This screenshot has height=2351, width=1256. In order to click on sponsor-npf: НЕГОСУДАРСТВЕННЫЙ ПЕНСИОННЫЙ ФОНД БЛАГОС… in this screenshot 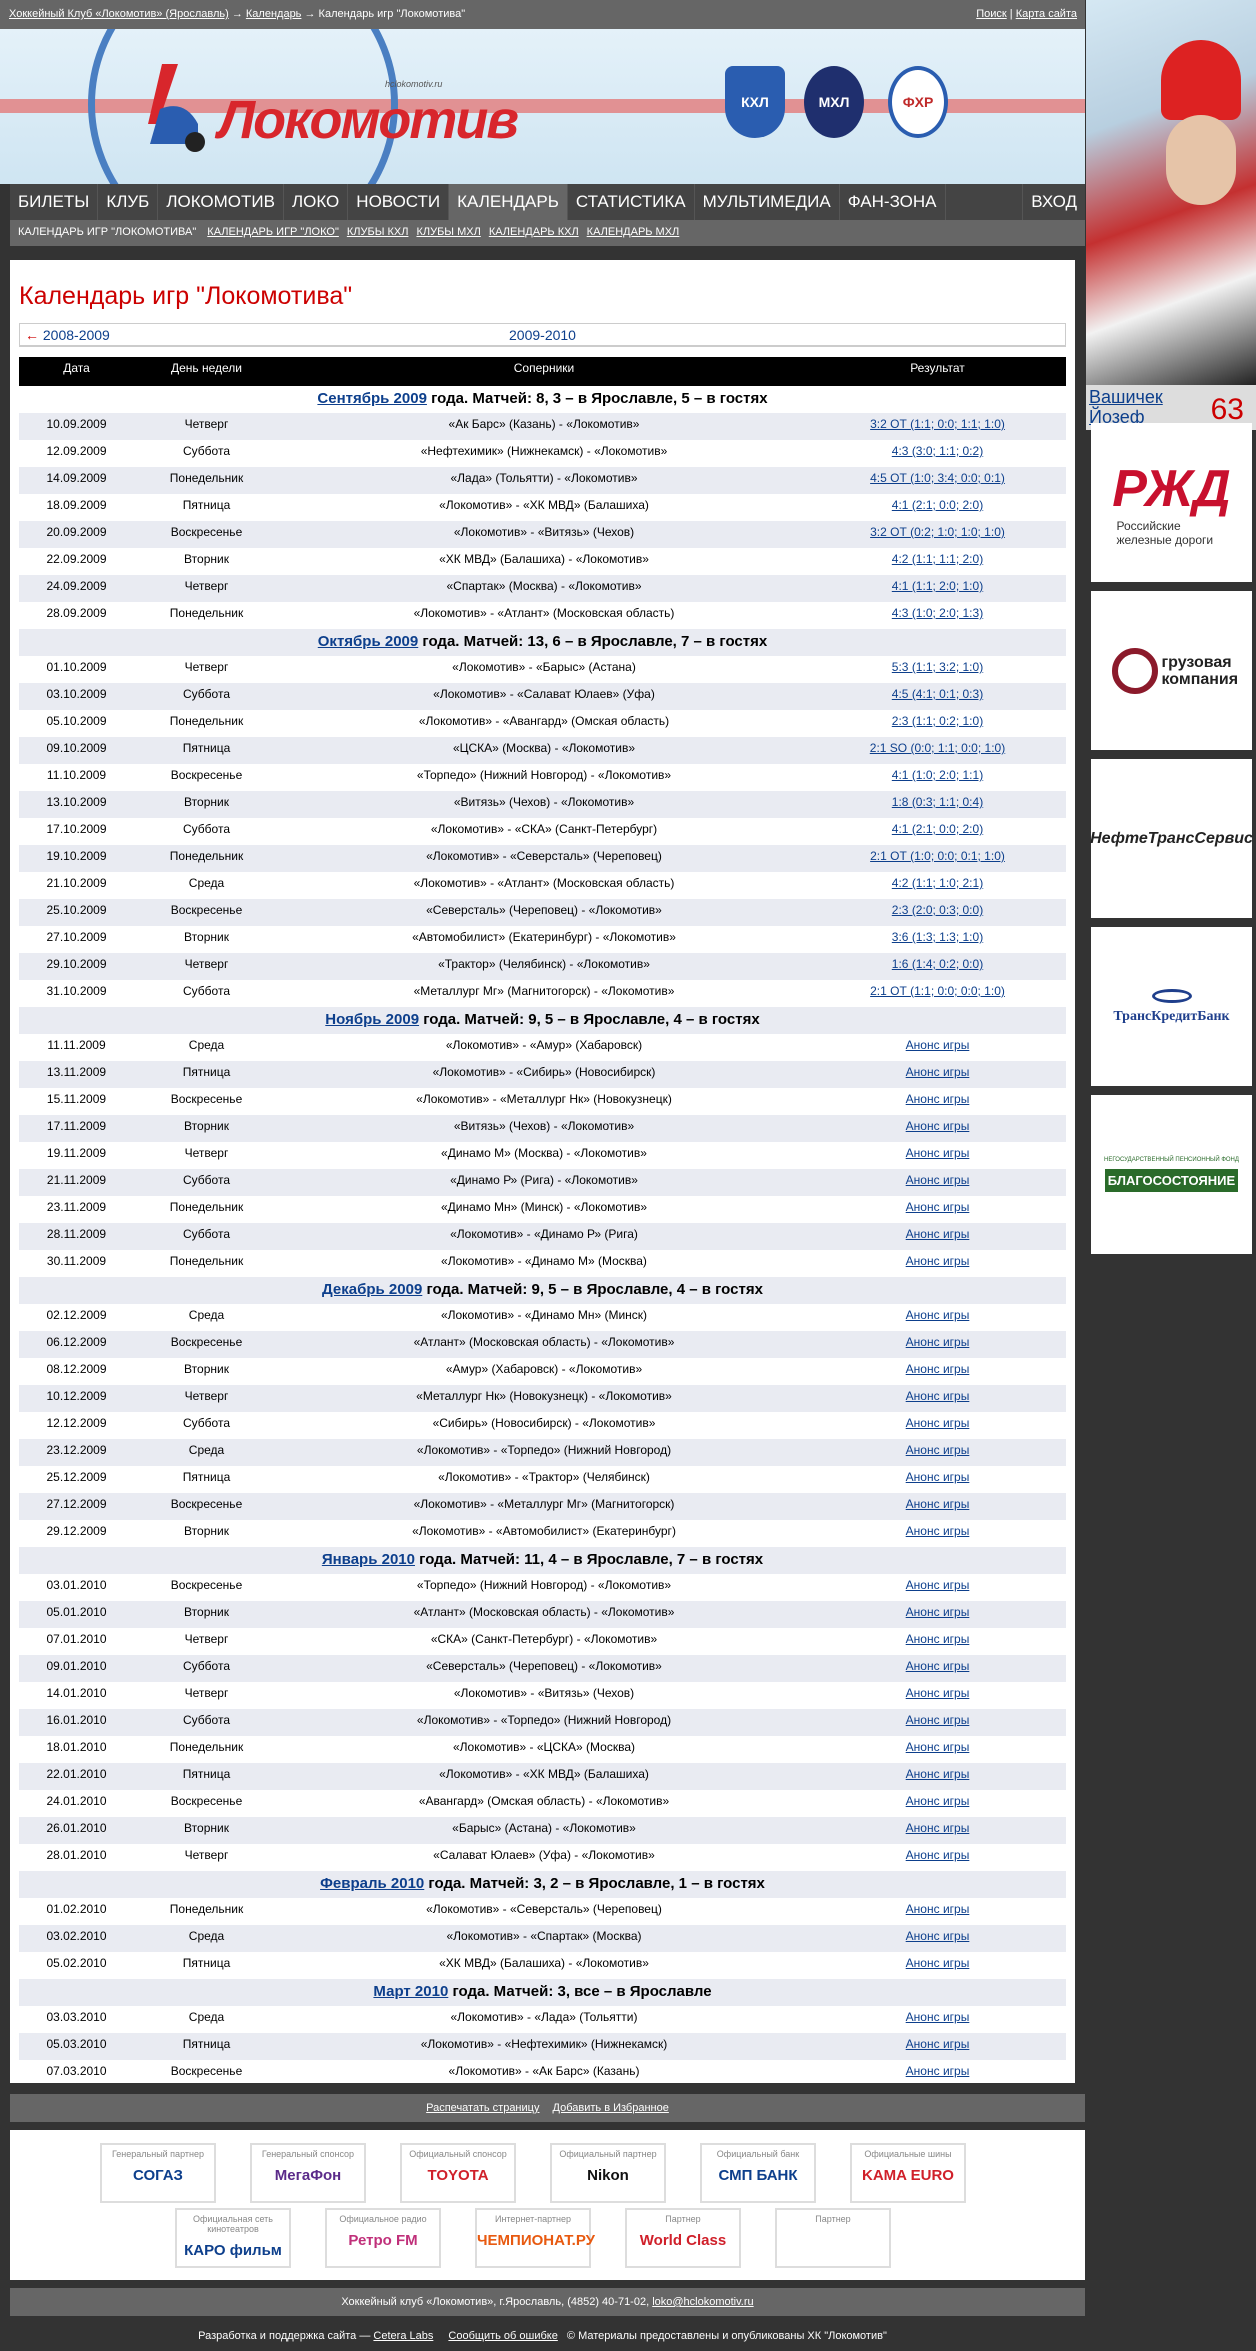, I will do `click(1171, 1174)`.